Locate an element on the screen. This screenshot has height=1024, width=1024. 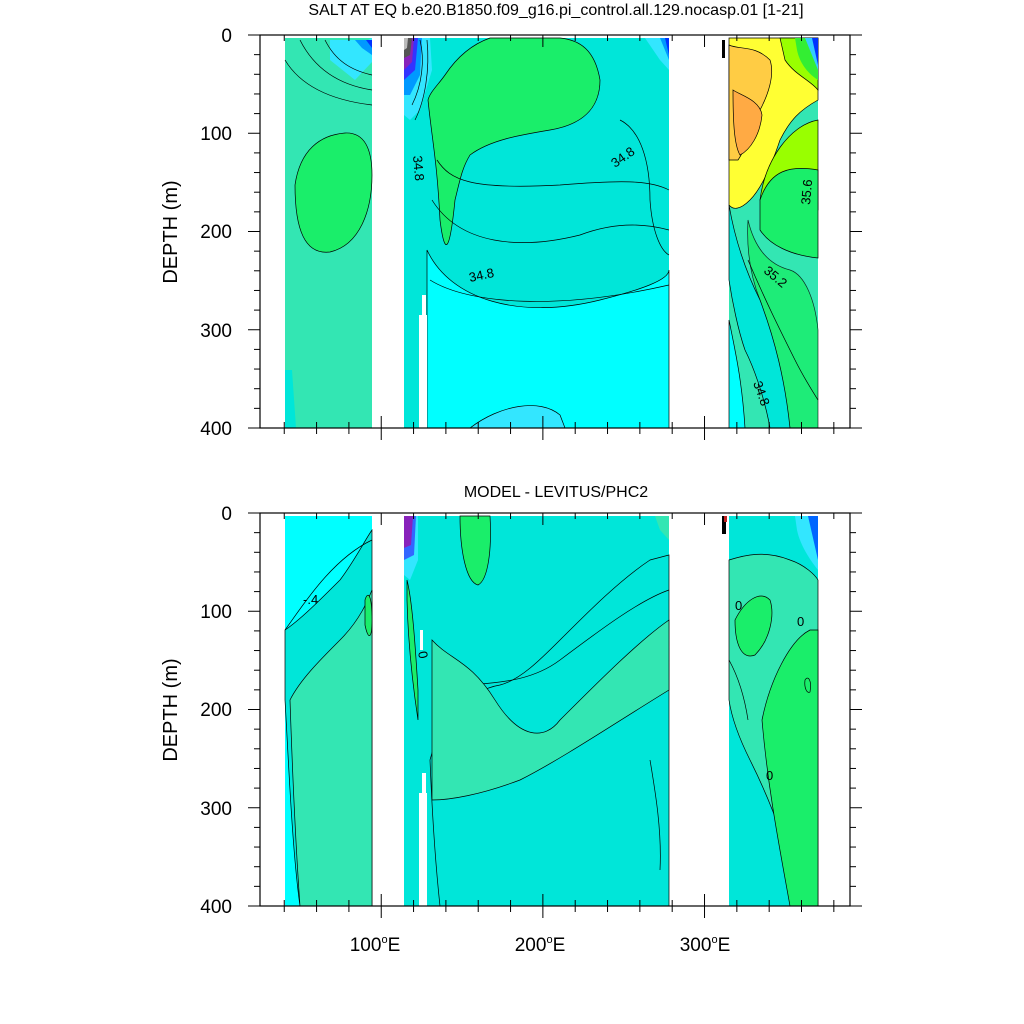
bottom-atlantic-ocean-fill is located at coordinates (770, 711).